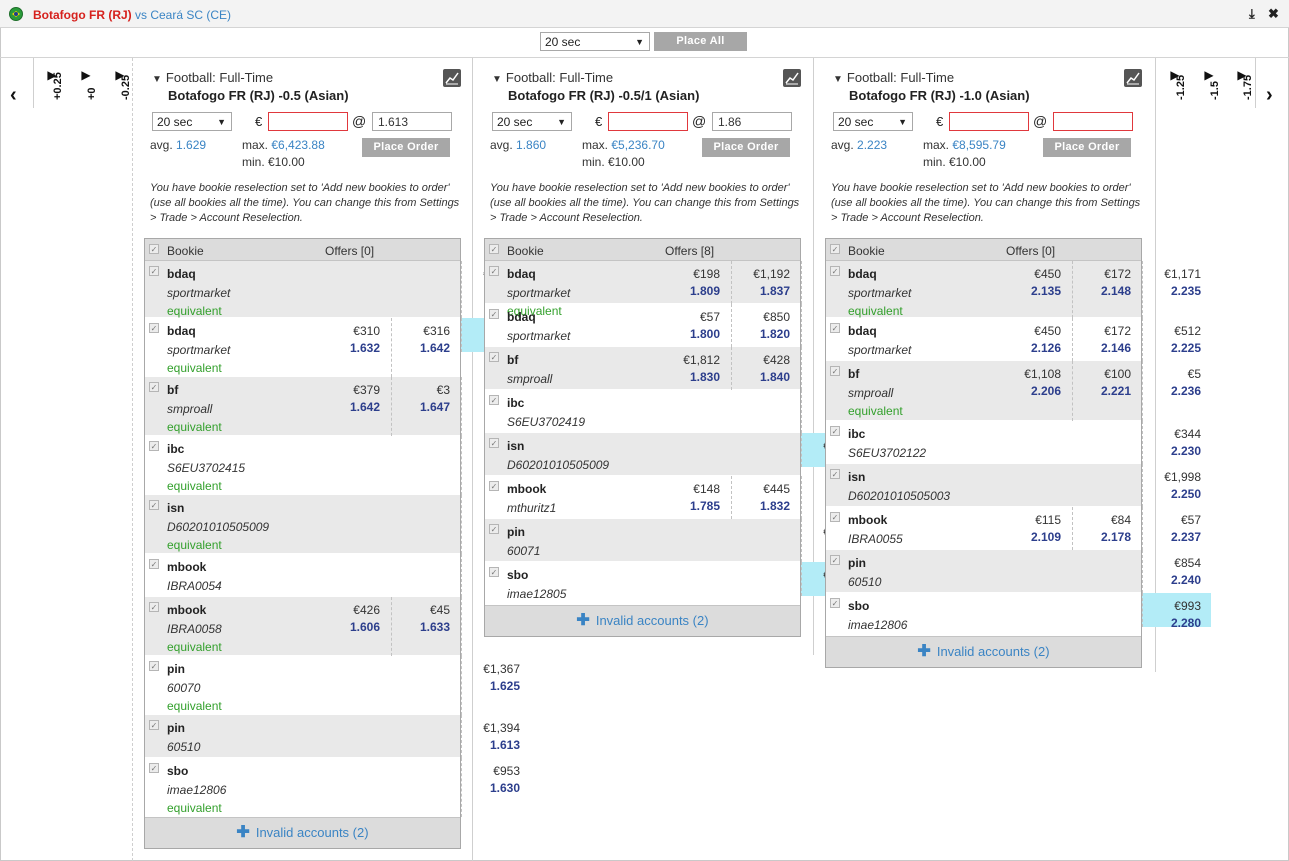 The width and height of the screenshot is (1289, 861). What do you see at coordinates (1106, 391) in the screenshot?
I see `offer-cell: €100 2.221` at bounding box center [1106, 391].